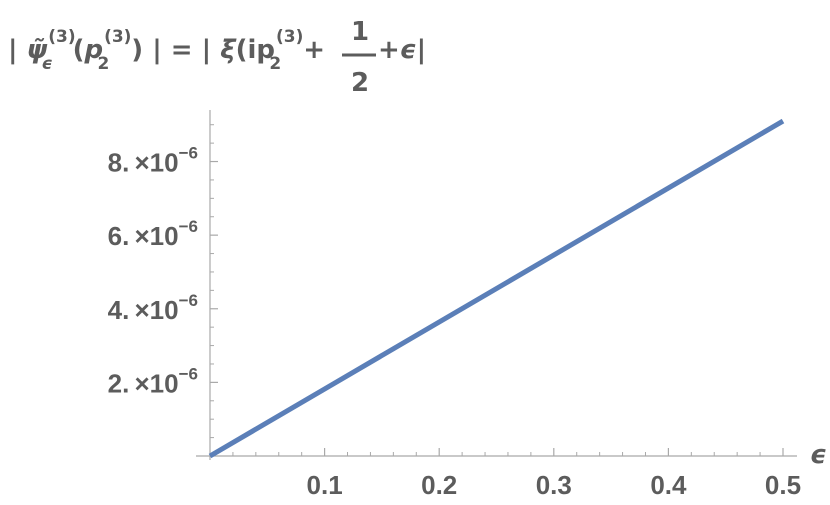 Image resolution: width=830 pixels, height=505 pixels. I want to click on title-arg-close: ), so click(137, 50).